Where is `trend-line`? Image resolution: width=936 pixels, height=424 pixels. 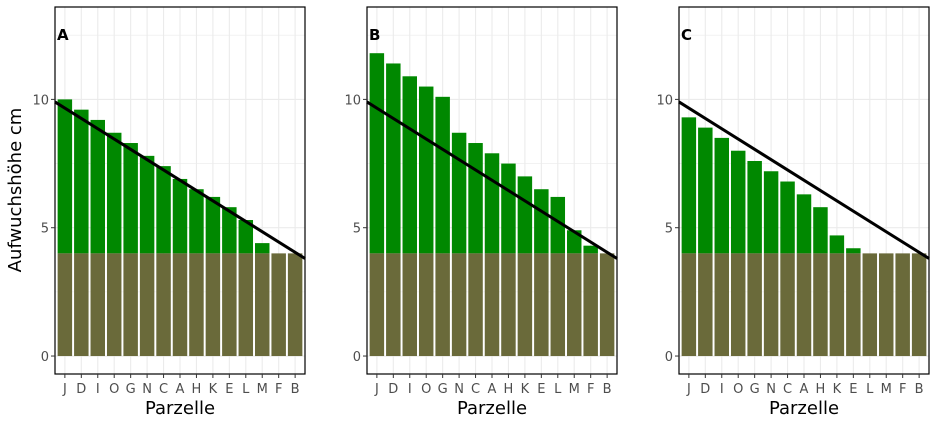
trend-line is located at coordinates (492, 180).